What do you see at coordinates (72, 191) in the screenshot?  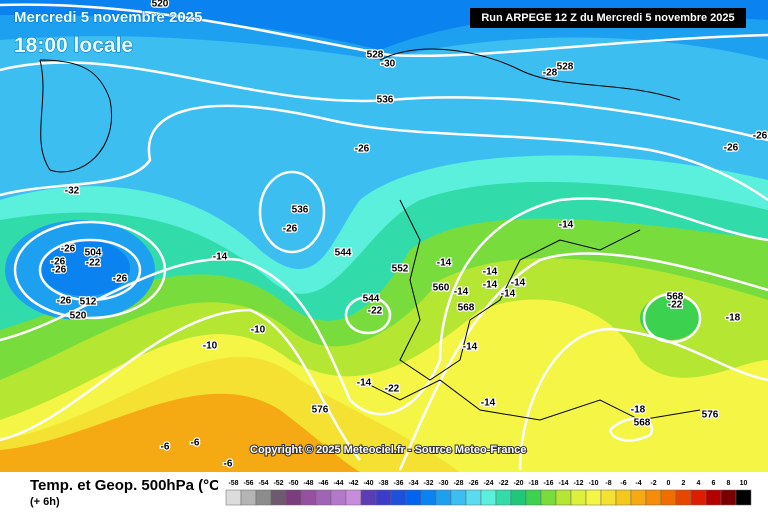 I see `map-label: -32` at bounding box center [72, 191].